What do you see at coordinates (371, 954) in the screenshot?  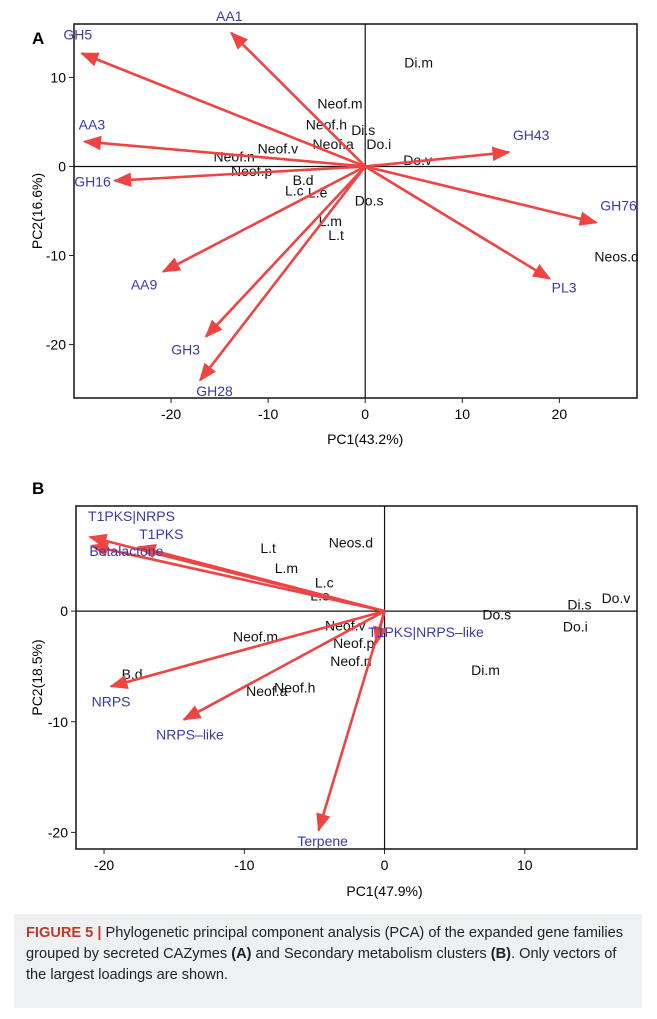 I see `caption-part-2: and Secondary metabolism clusters` at bounding box center [371, 954].